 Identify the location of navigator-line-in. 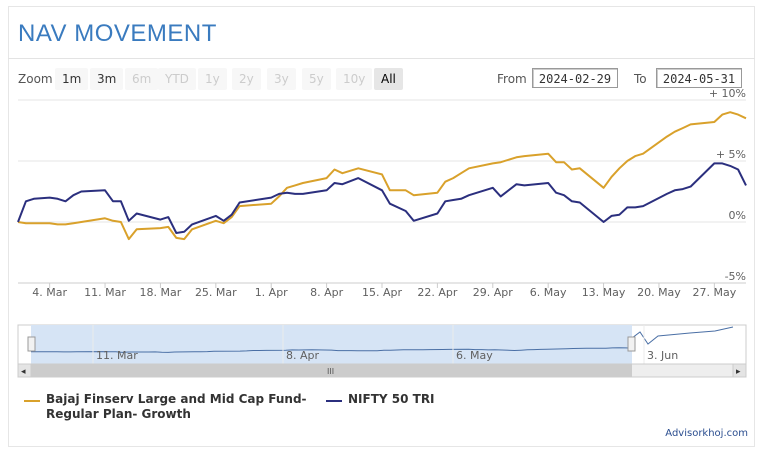
(332, 350).